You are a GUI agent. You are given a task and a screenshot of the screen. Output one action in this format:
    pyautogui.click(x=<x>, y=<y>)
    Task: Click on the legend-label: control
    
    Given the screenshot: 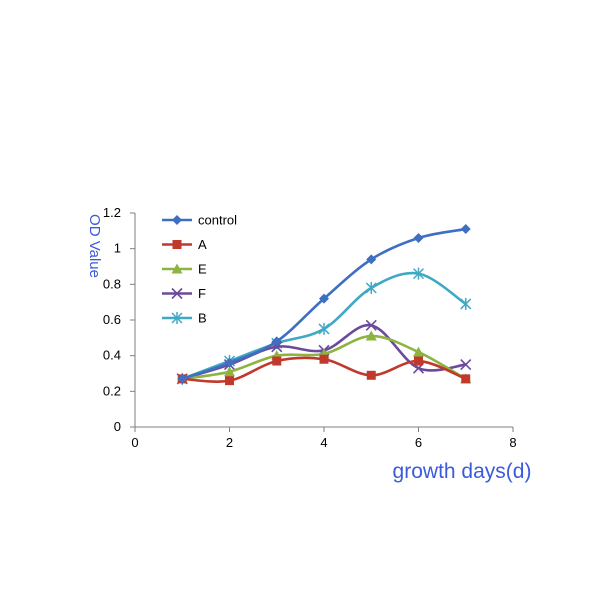 What is the action you would take?
    pyautogui.click(x=217, y=220)
    